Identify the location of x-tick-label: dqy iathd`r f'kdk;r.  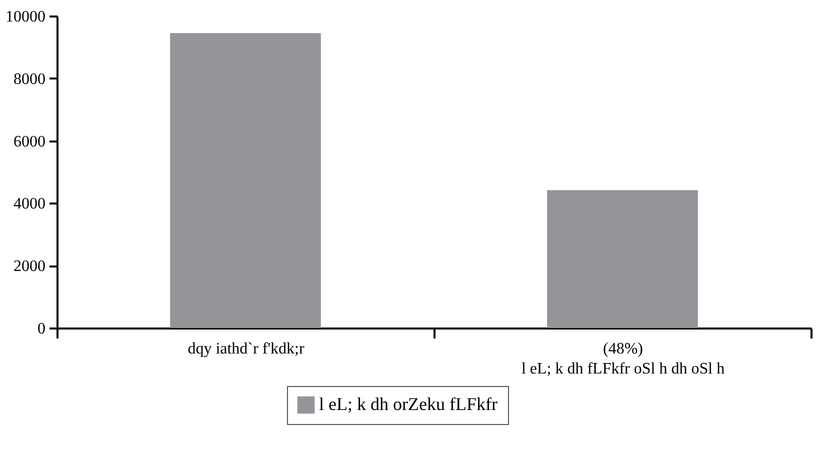
(246, 349).